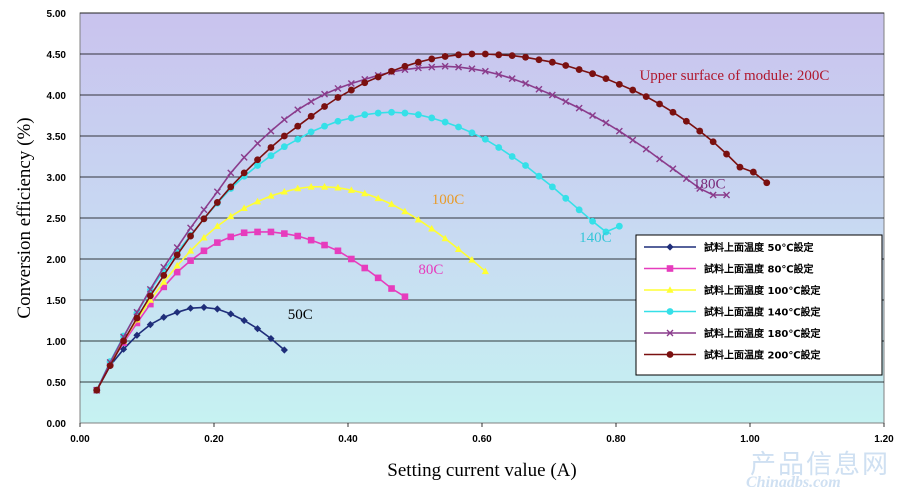 The height and width of the screenshot is (494, 900). What do you see at coordinates (57, 55) in the screenshot?
I see `y-tick-label: 4.50` at bounding box center [57, 55].